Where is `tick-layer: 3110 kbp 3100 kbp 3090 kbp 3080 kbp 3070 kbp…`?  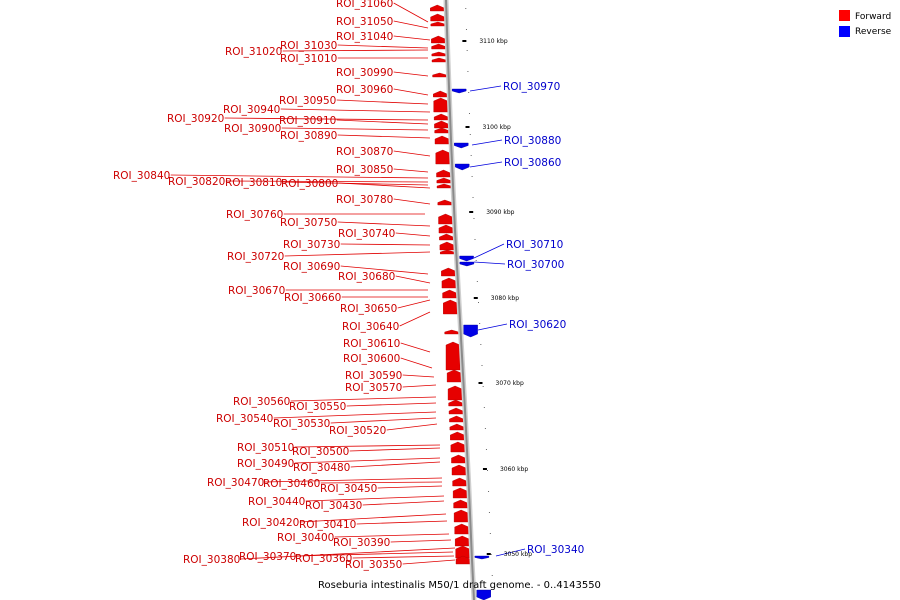 tick-layer: 3110 kbp 3100 kbp 3090 kbp 3080 kbp 3070 kbp… is located at coordinates (497, 292).